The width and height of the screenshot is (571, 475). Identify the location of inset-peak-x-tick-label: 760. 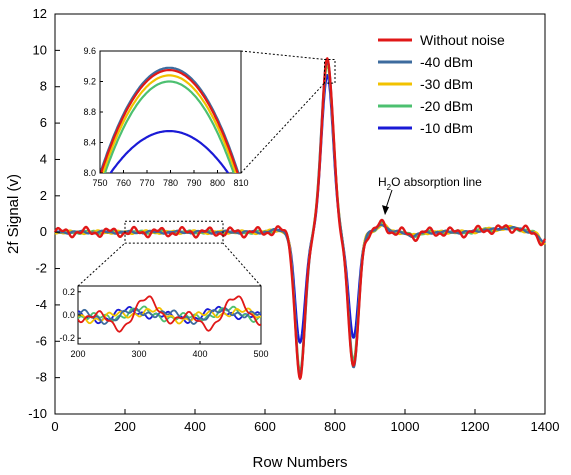
(123, 183).